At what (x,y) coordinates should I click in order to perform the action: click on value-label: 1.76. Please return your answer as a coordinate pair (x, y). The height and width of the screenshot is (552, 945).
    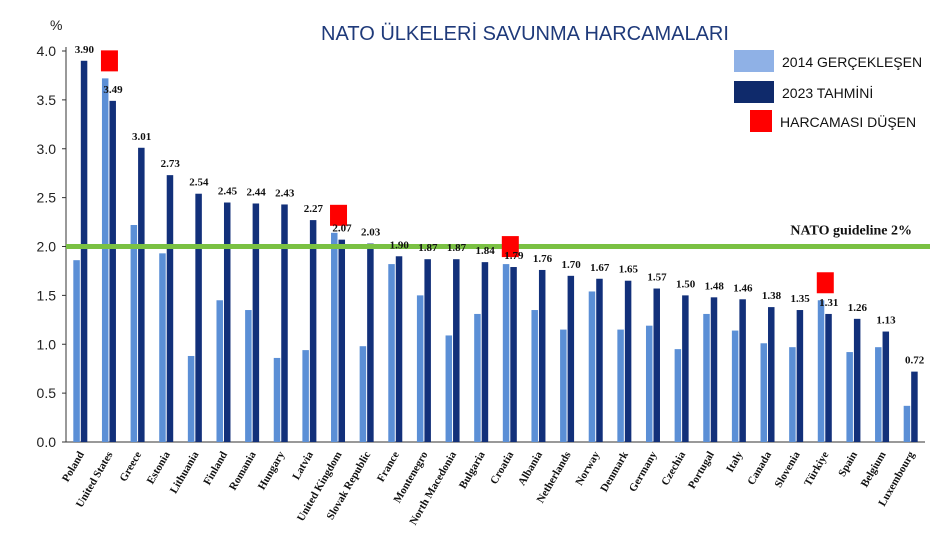
    Looking at the image, I should click on (543, 259).